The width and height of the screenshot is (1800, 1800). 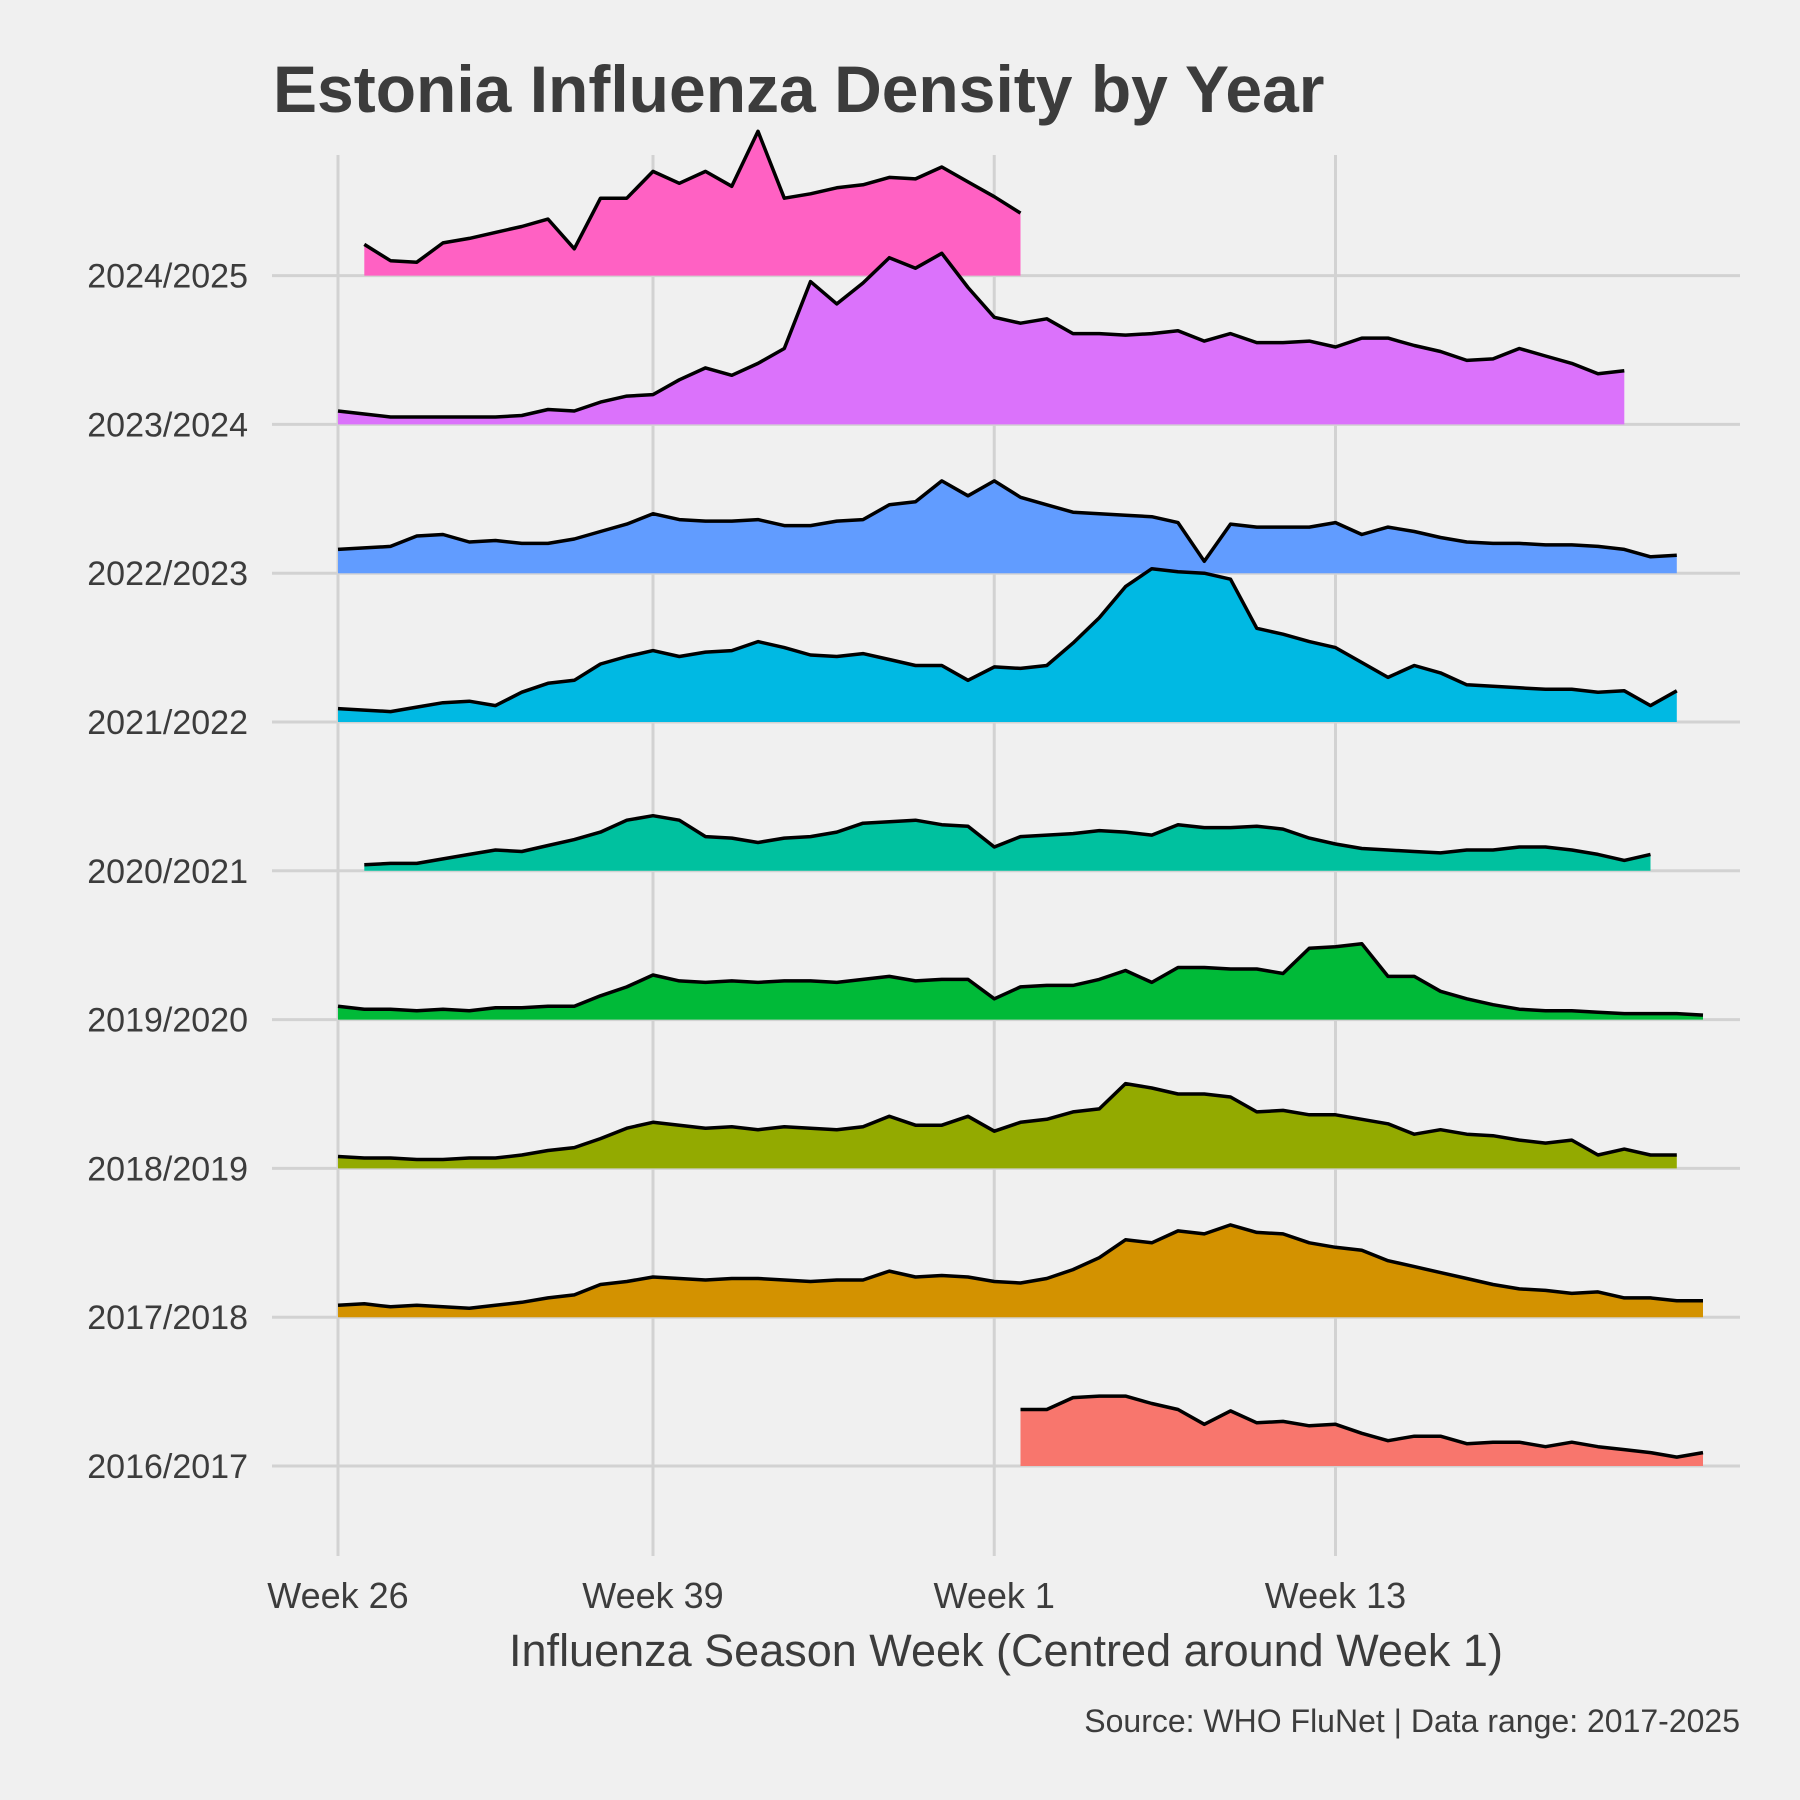 I want to click on ridge-2021-2022, so click(x=1007, y=644).